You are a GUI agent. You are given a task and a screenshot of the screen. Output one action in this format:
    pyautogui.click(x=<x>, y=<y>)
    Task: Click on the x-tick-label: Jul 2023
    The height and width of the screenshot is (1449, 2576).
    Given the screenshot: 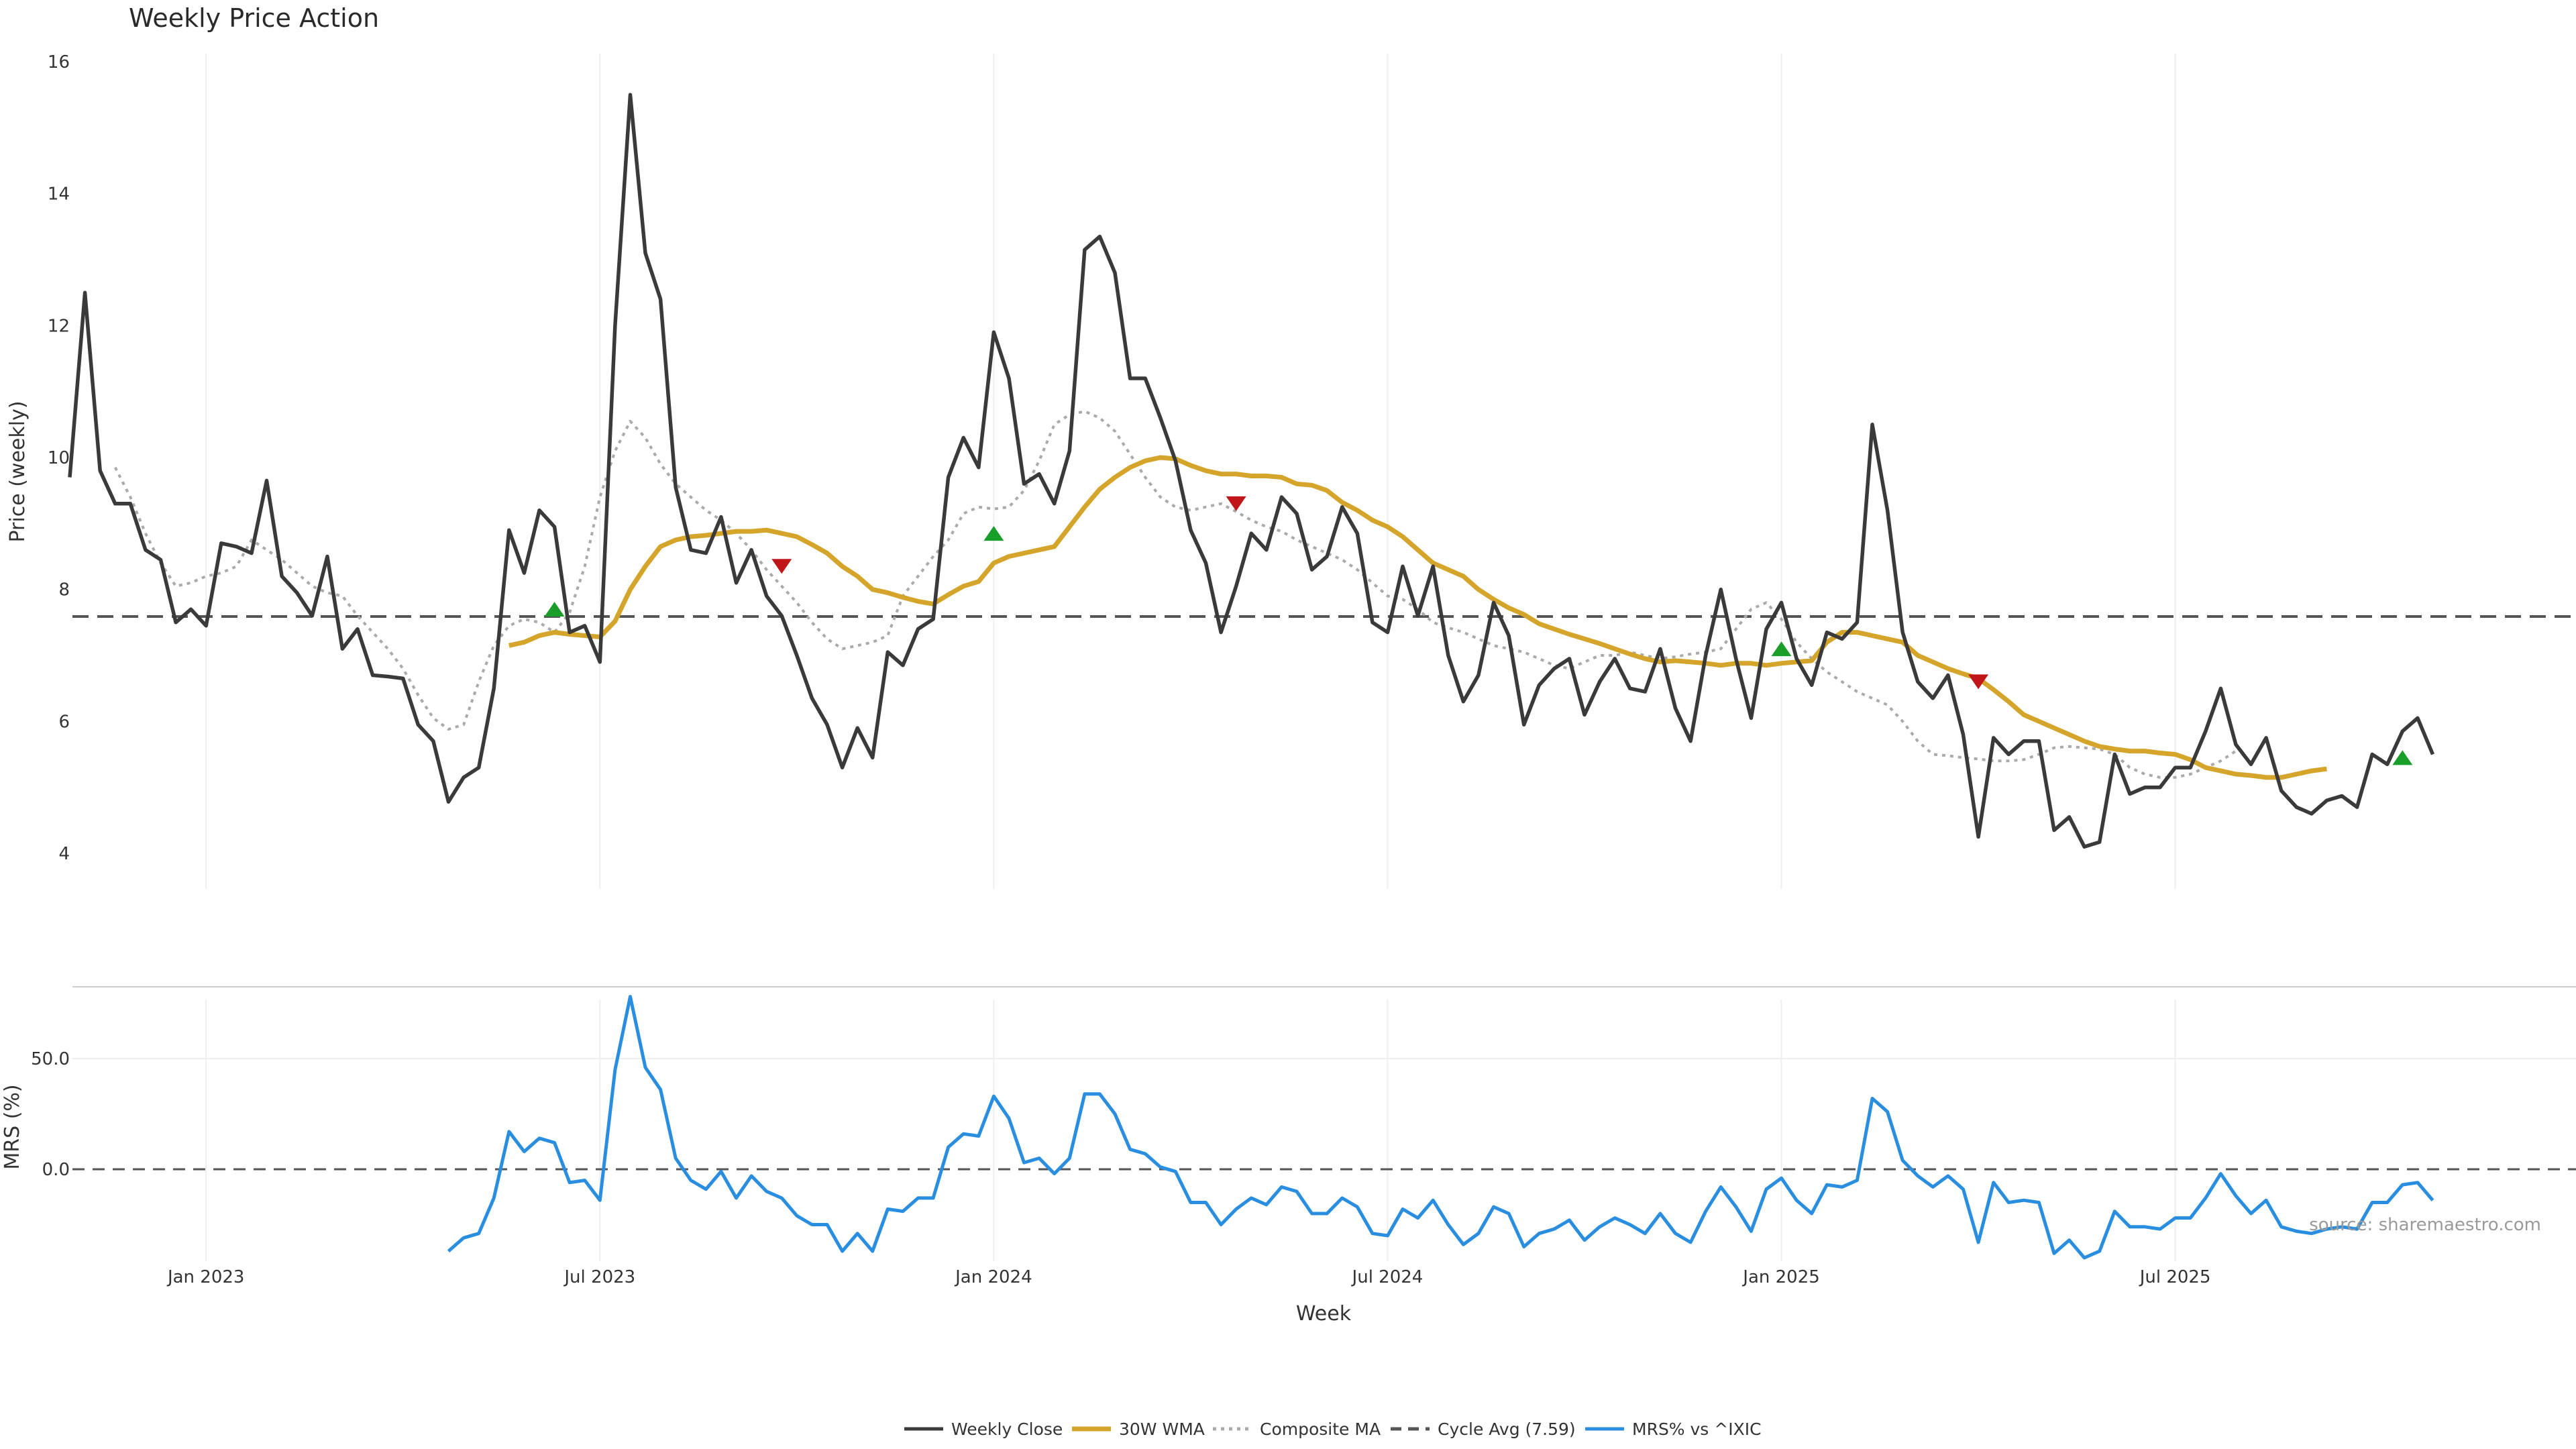 What is the action you would take?
    pyautogui.click(x=599, y=1277)
    